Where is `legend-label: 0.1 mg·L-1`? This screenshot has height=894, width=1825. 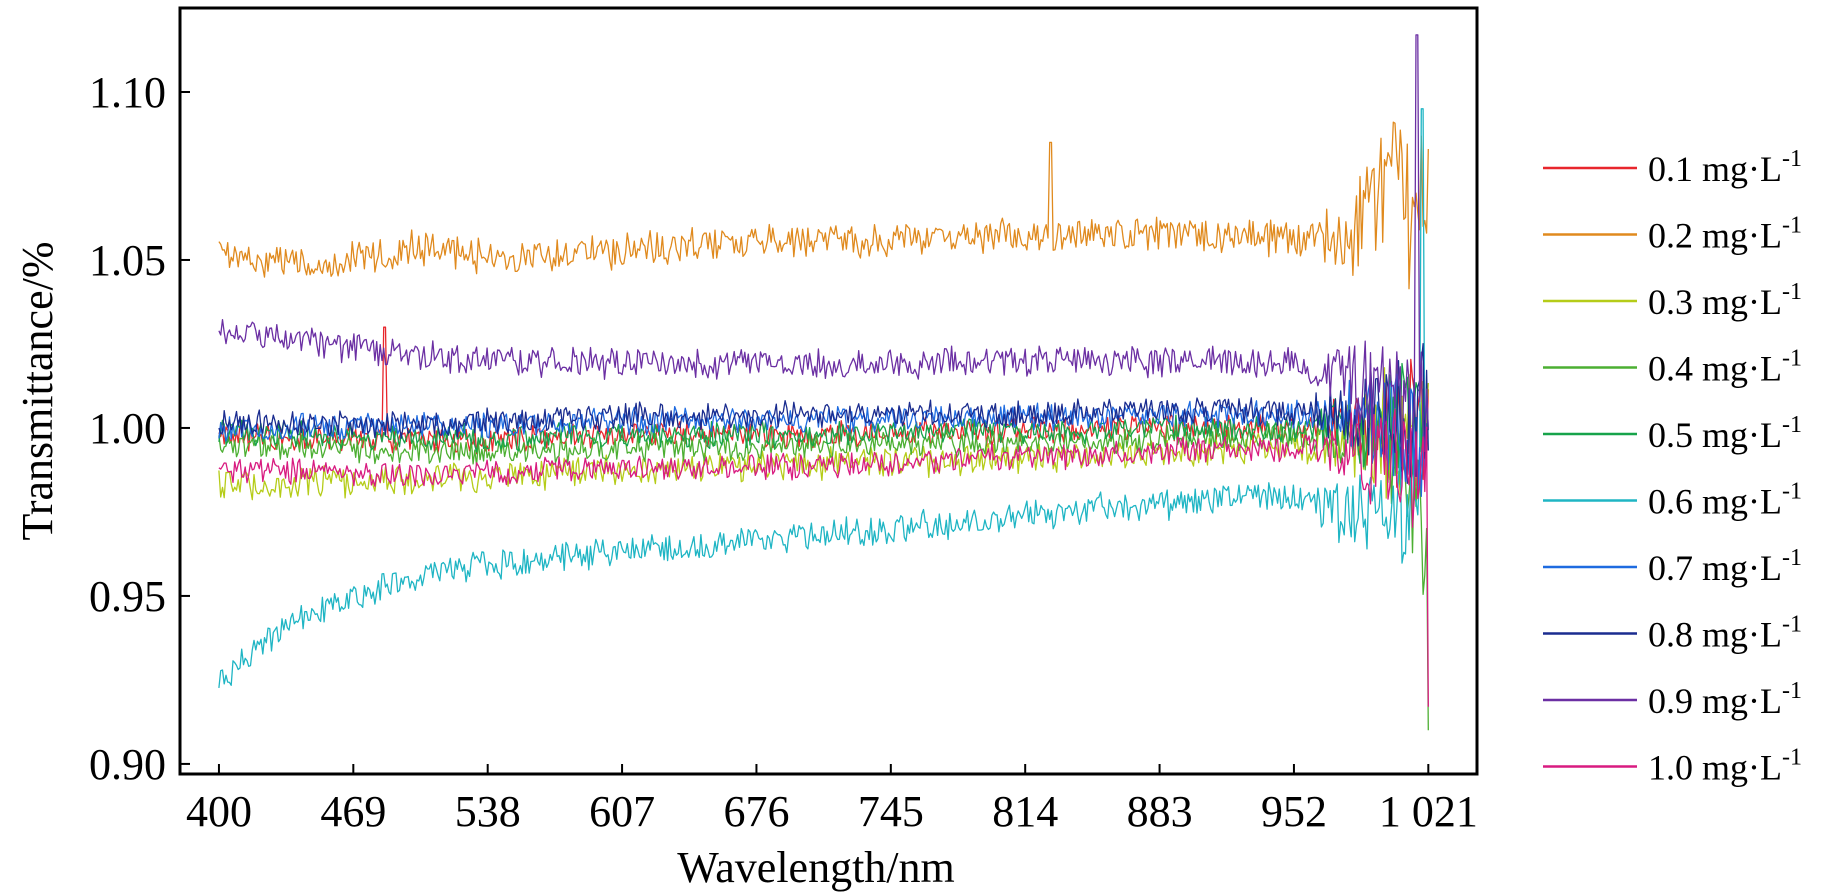 legend-label: 0.1 mg·L-1 is located at coordinates (1725, 167).